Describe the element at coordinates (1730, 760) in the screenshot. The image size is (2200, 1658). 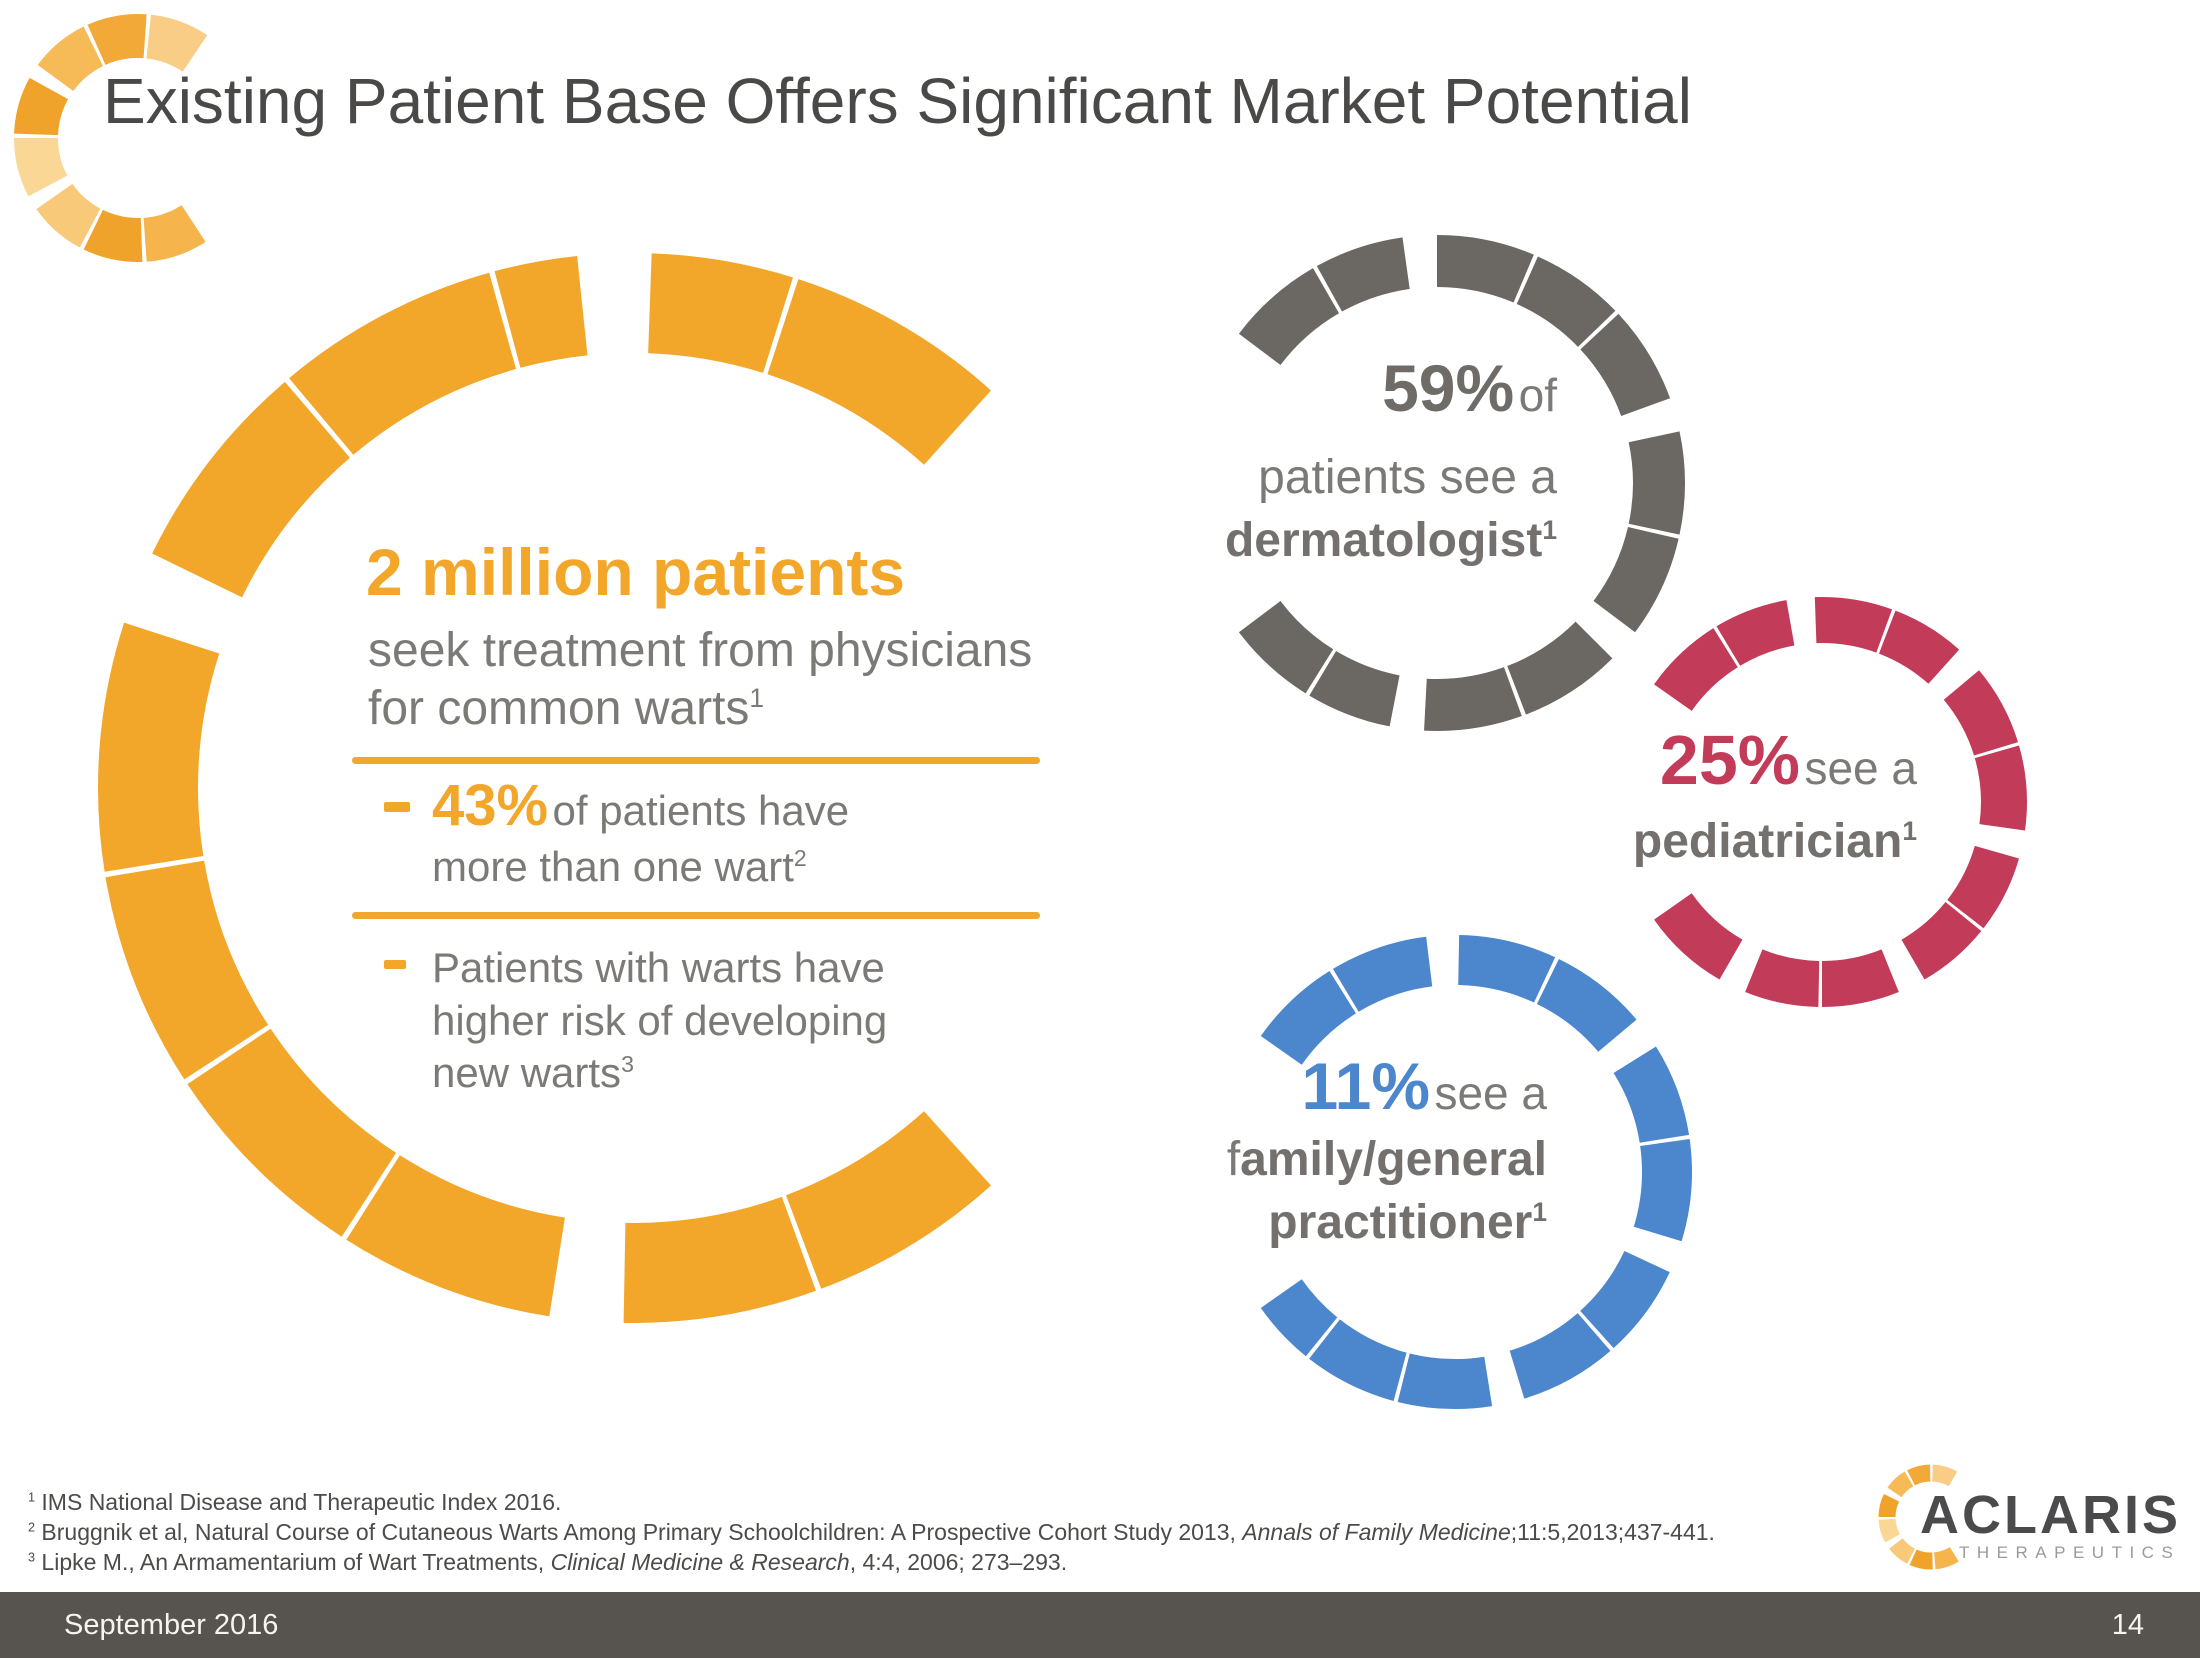
I see `stat-25pct: 25%` at that location.